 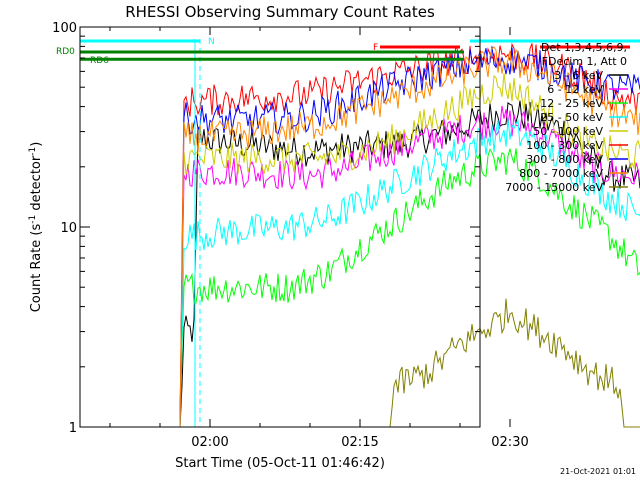 I want to click on legend-label-2: 6 - 12 keV, so click(x=575, y=89).